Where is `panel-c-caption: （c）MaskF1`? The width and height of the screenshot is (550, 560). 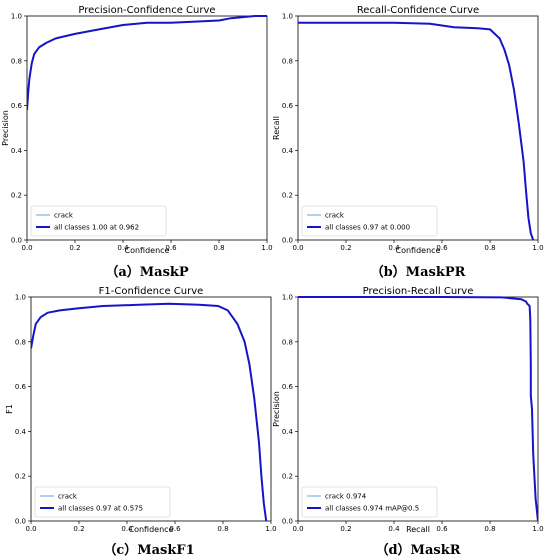 panel-c-caption: （c）MaskF1 is located at coordinates (148, 550).